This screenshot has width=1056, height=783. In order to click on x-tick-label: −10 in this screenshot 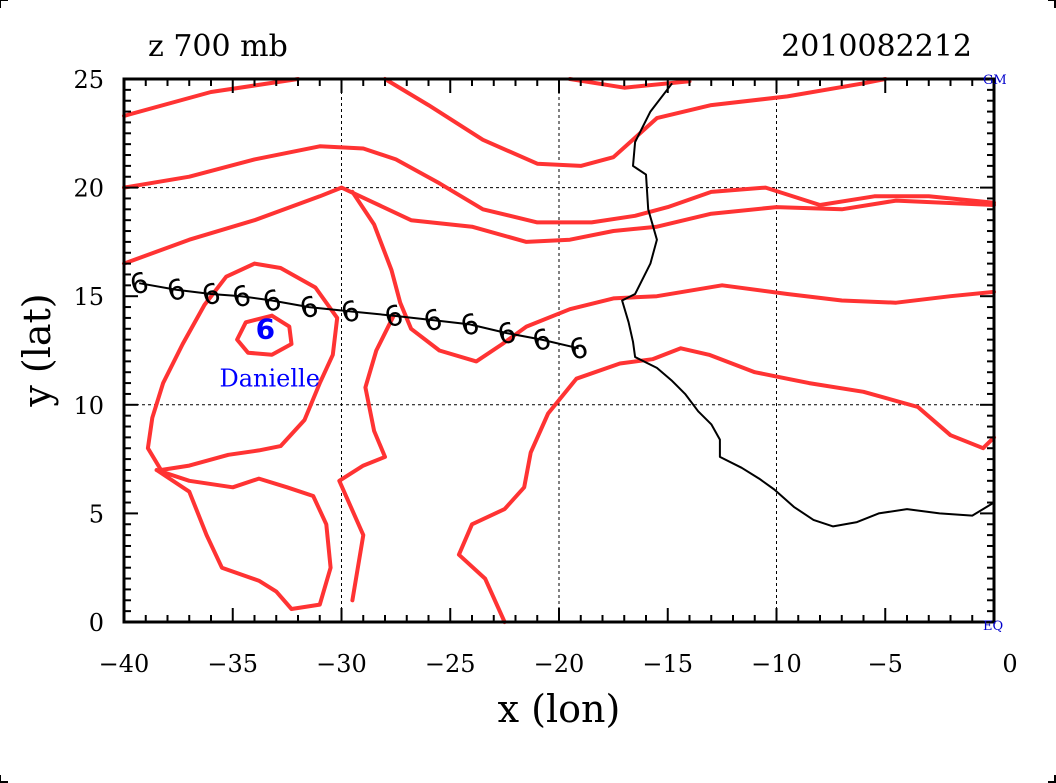, I will do `click(776, 664)`.